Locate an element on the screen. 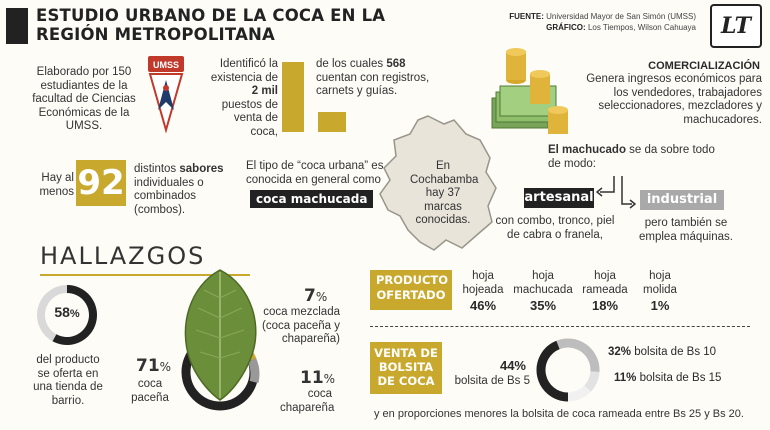  umss-logo: UMSS is located at coordinates (166, 93).